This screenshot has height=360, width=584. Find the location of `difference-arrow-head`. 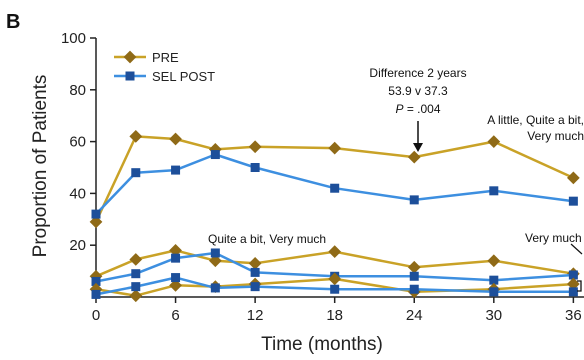

difference-arrow-head is located at coordinates (418, 147).